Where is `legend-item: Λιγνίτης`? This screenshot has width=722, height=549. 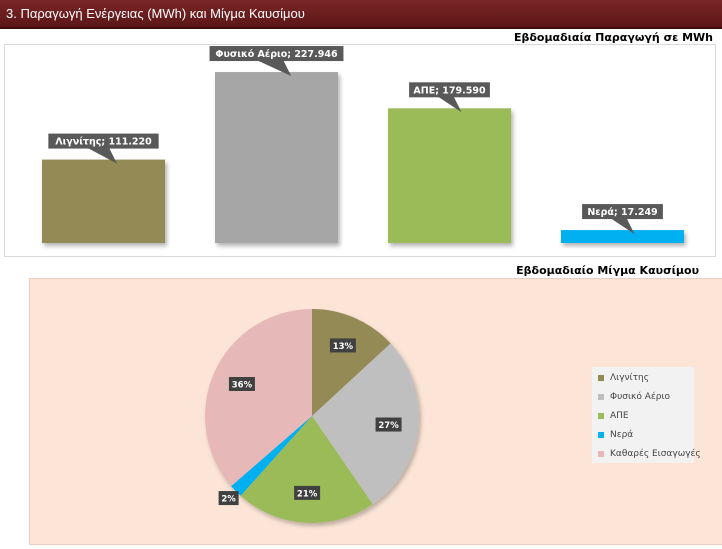
legend-item: Λιγνίτης is located at coordinates (623, 378).